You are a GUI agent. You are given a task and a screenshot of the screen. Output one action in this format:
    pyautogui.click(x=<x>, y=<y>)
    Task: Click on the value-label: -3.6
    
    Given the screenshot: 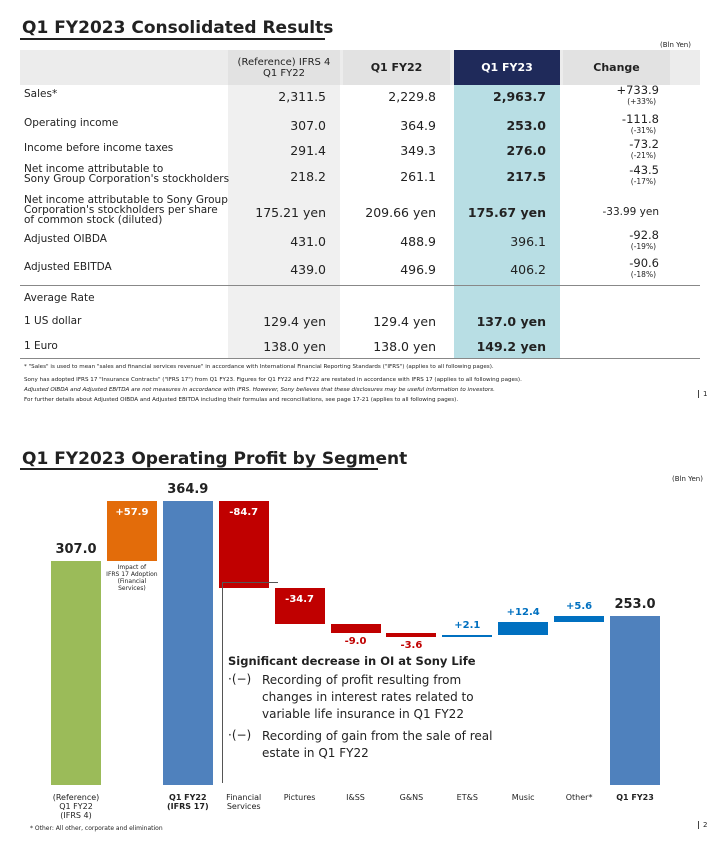 What is the action you would take?
    pyautogui.click(x=411, y=646)
    